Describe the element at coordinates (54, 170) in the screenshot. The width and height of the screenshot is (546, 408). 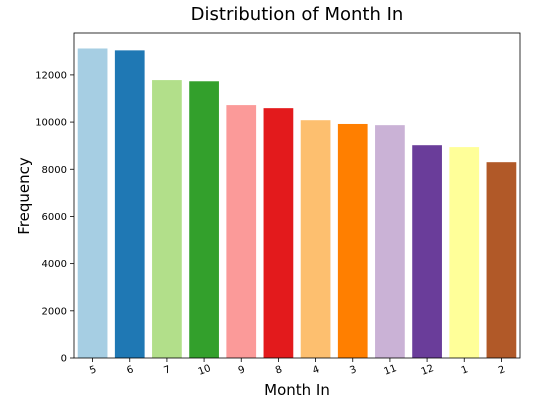
I see `y-tick-label: 8000` at that location.